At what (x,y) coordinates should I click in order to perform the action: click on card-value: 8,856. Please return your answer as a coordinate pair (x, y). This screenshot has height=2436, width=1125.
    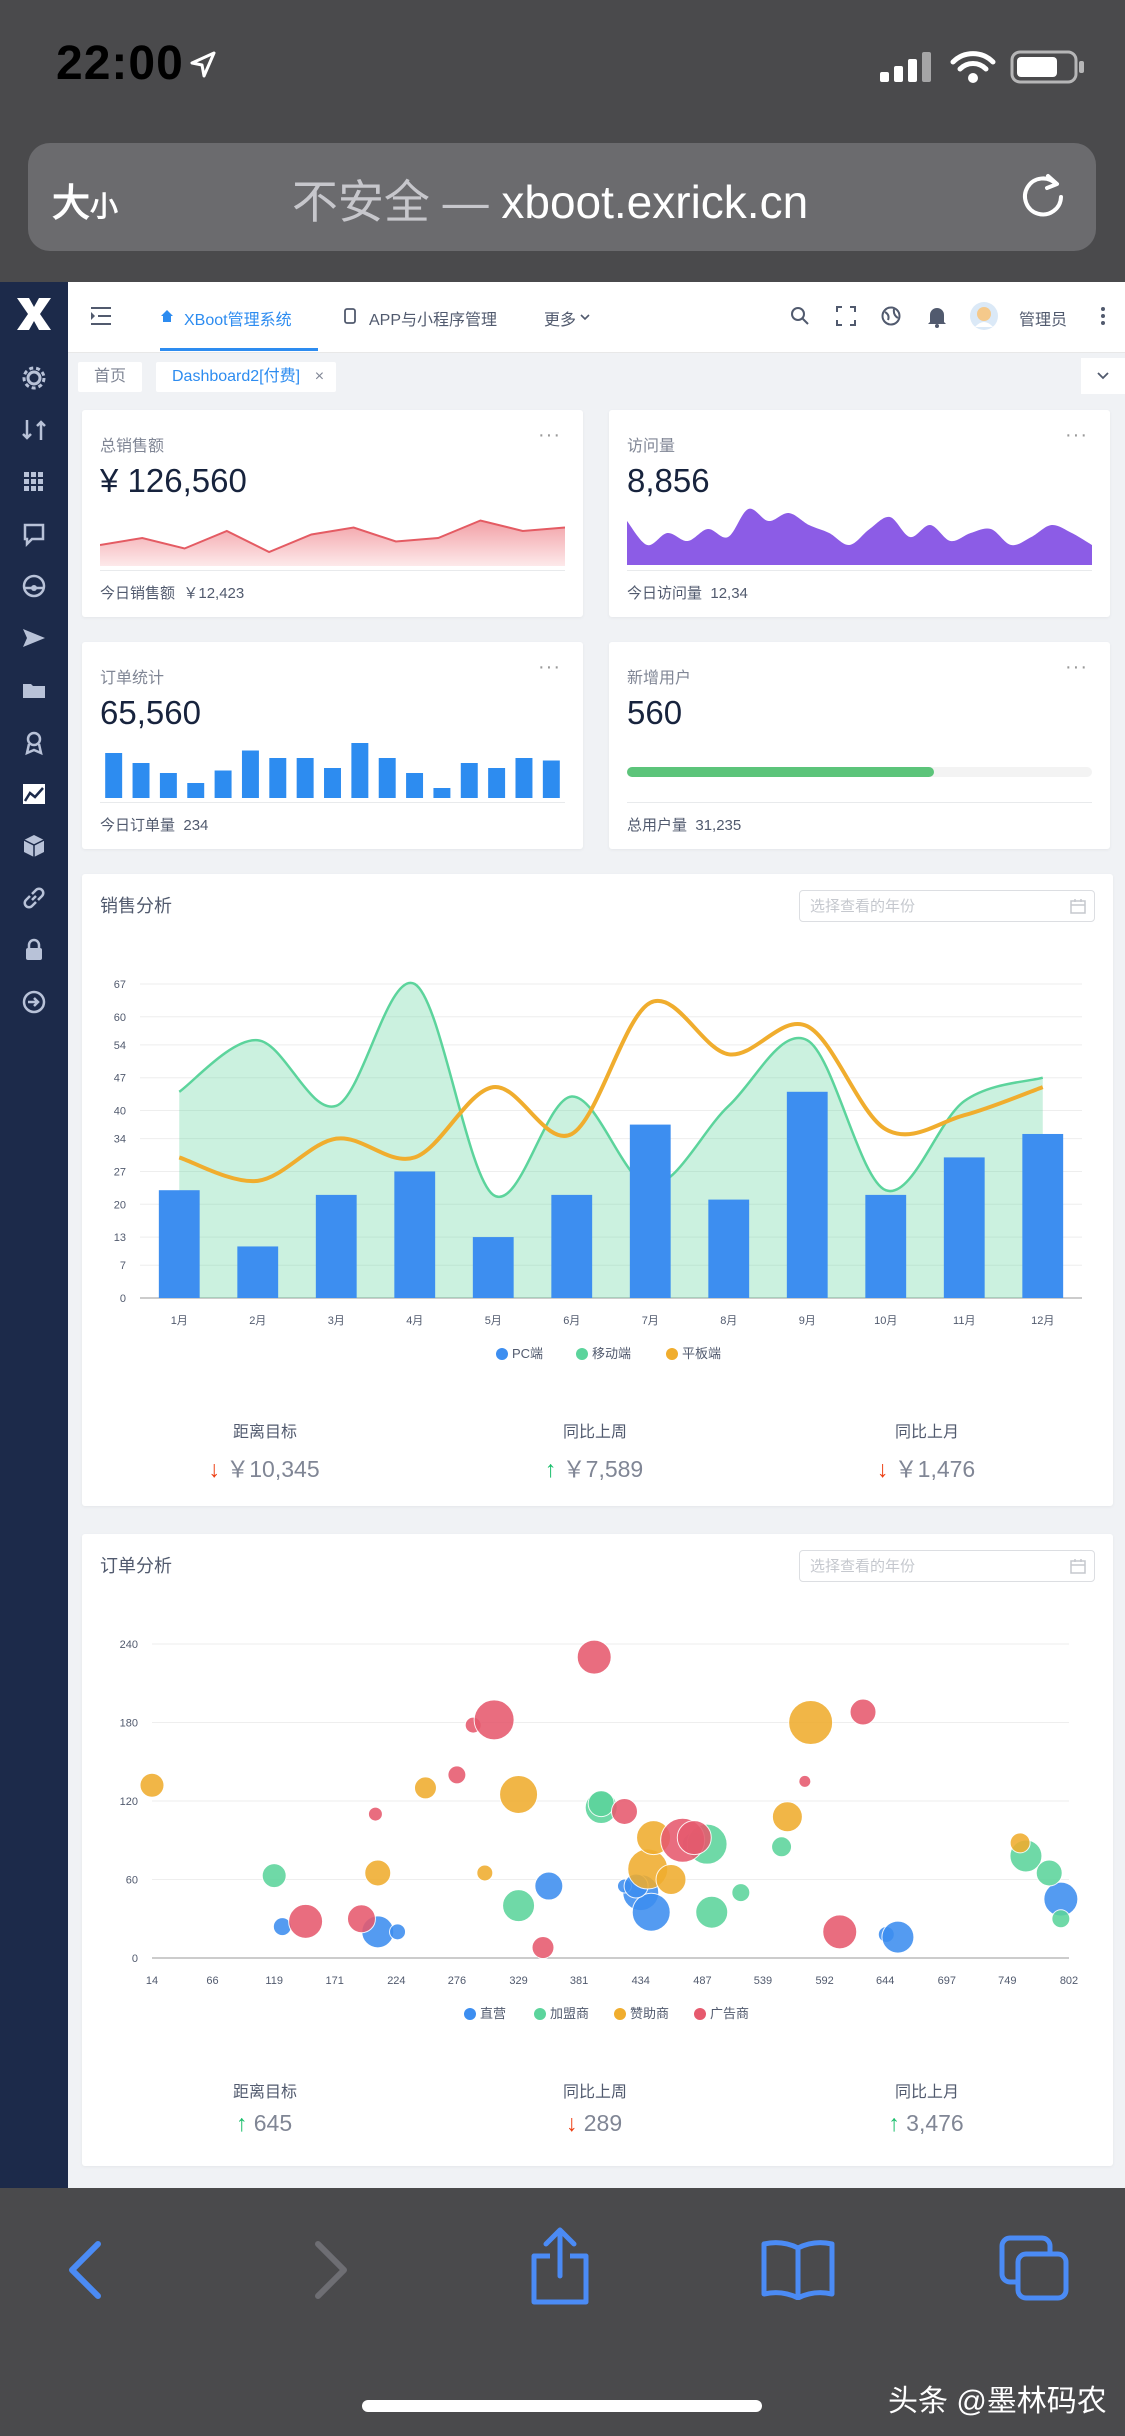
    Looking at the image, I should click on (668, 480).